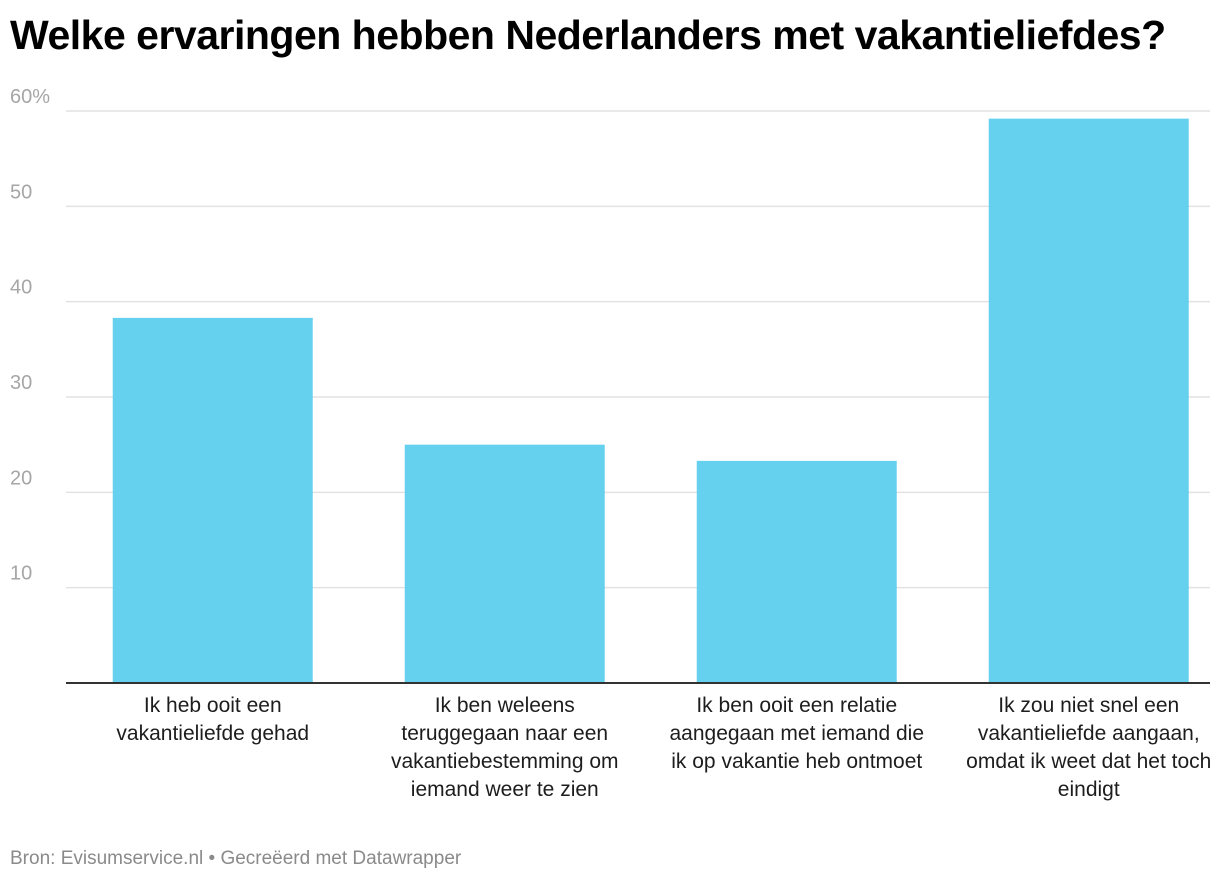  I want to click on y-tick-label: 20, so click(21, 478).